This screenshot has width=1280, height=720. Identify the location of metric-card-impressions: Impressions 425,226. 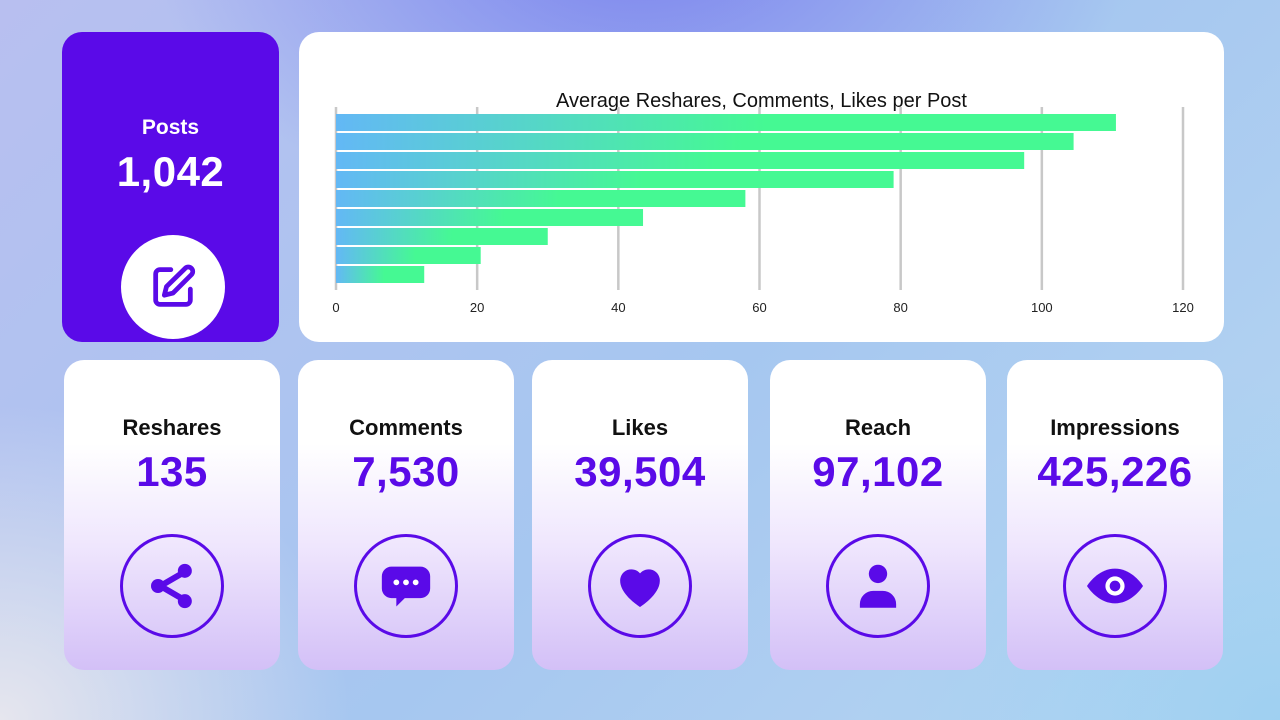
(1115, 515).